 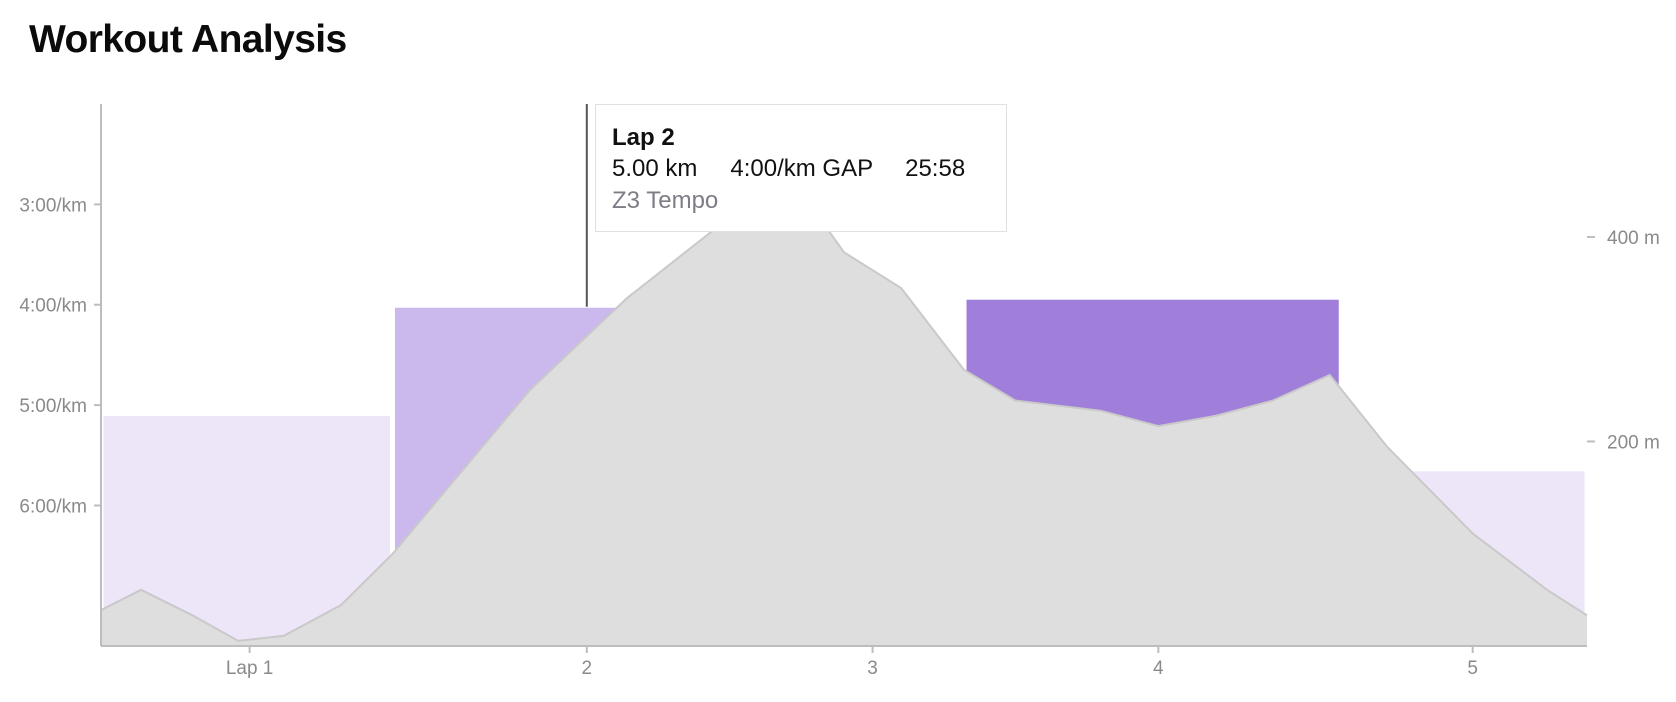 I want to click on lap-tooltip: Lap 2 5.00 km 4:00/km GAP 25:58 Z3 Tempo, so click(x=801, y=168).